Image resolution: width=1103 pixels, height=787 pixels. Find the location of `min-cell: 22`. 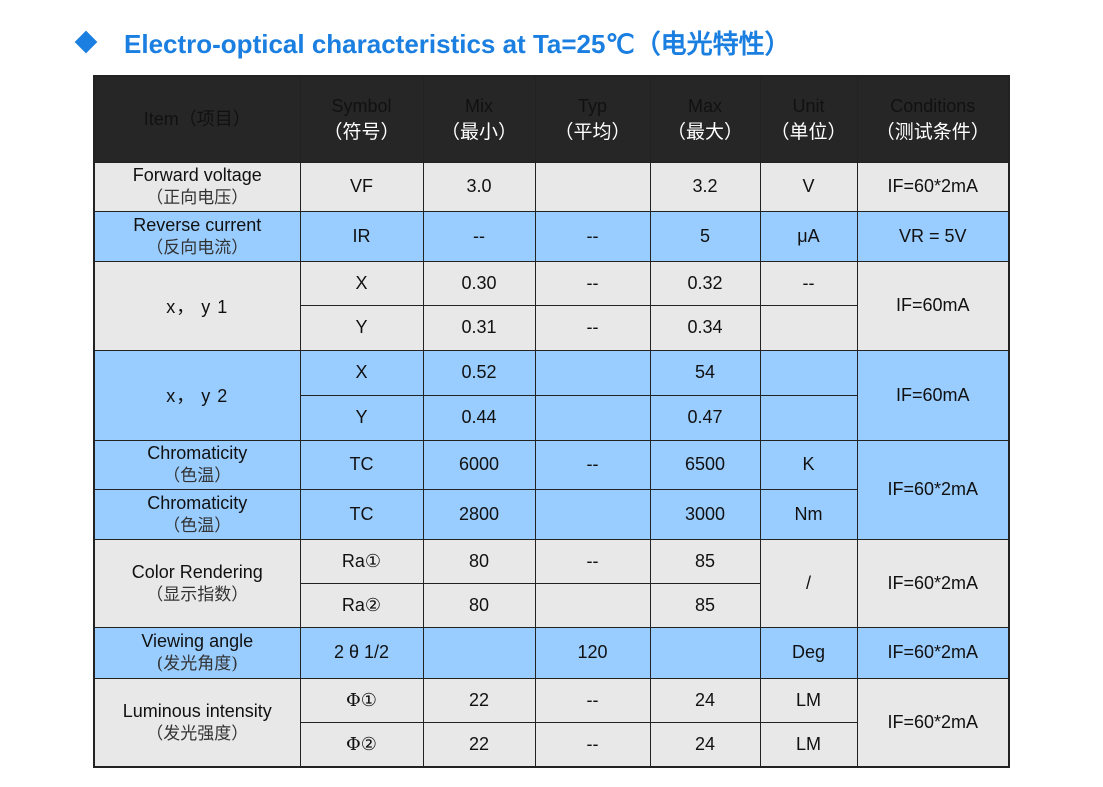

min-cell: 22 is located at coordinates (479, 744).